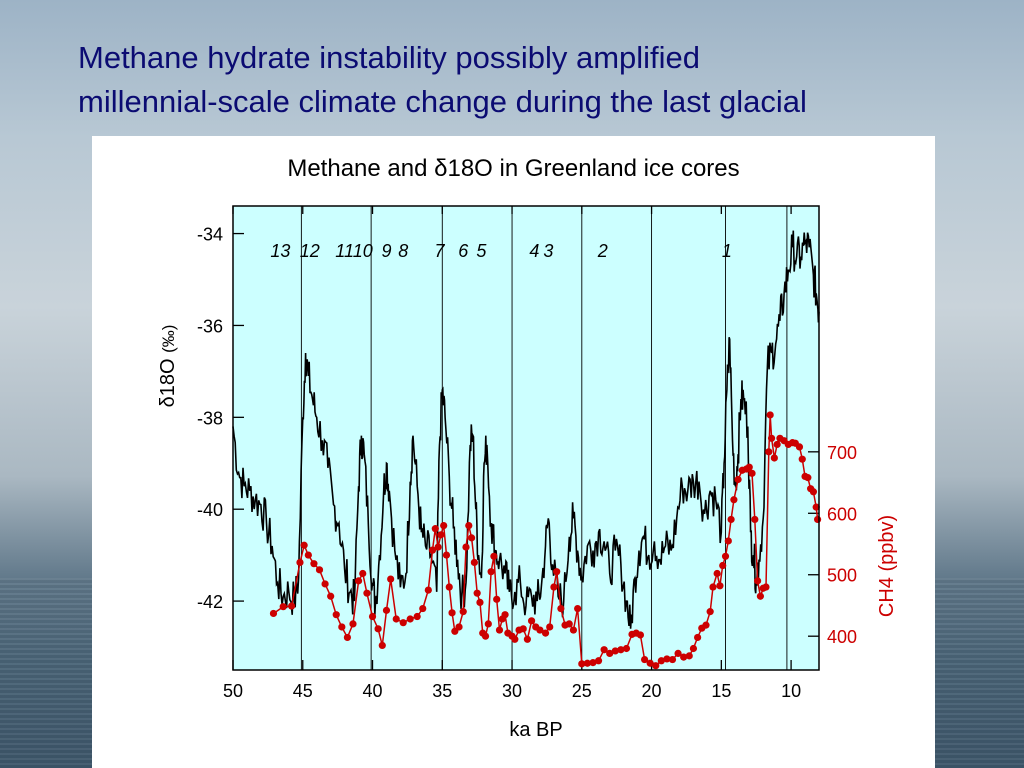 This screenshot has width=1024, height=768. What do you see at coordinates (842, 637) in the screenshot?
I see `ch4-tick-label-0: 400` at bounding box center [842, 637].